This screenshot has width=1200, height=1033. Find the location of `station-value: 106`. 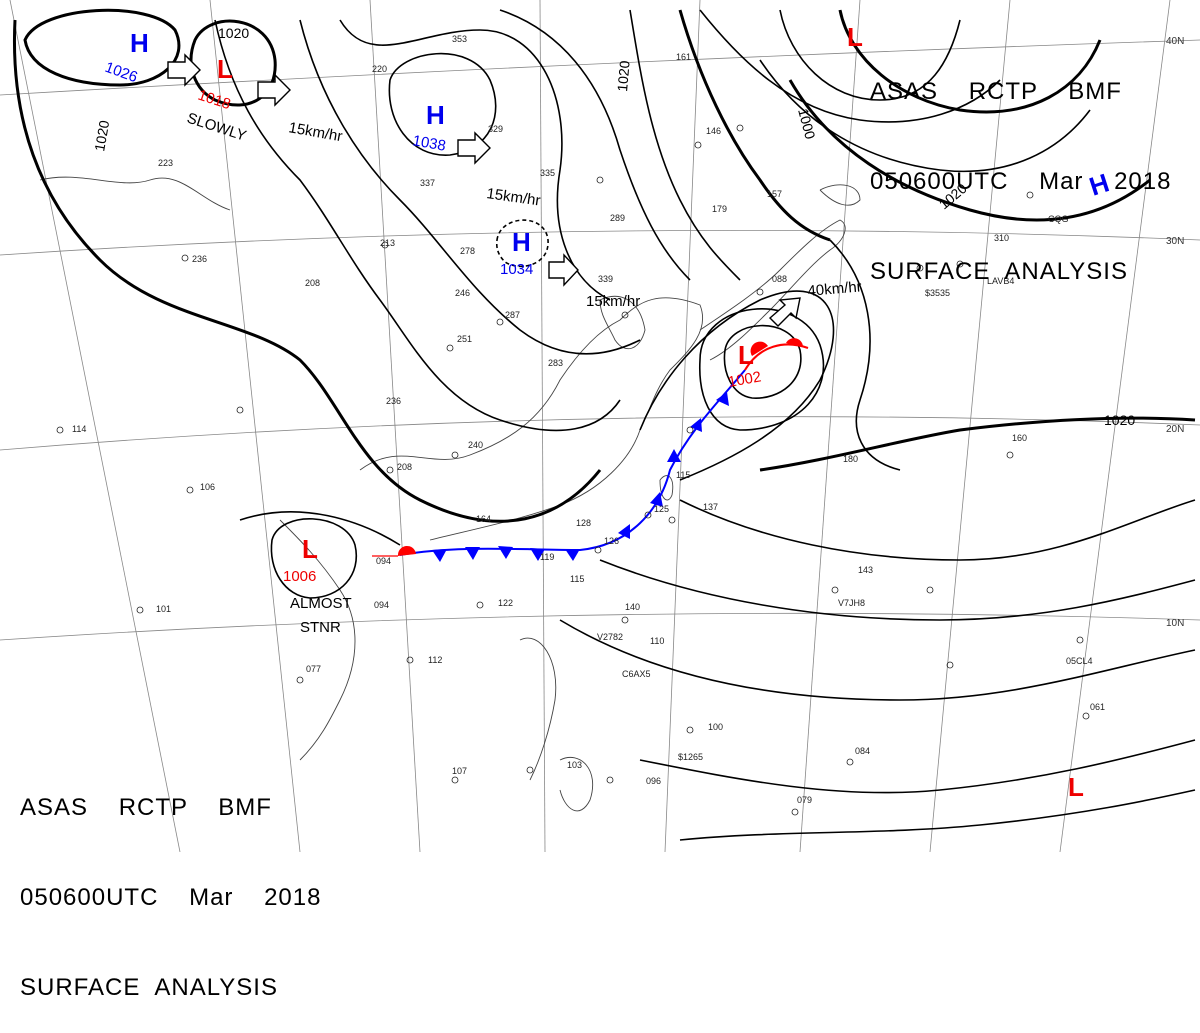

station-value: 106 is located at coordinates (207, 487).